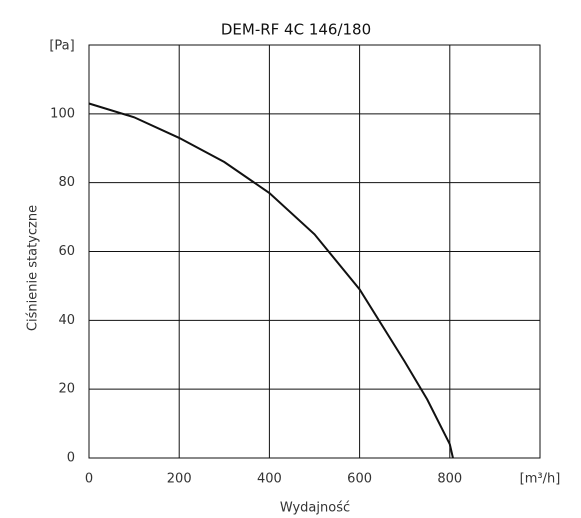 Image resolution: width=581 pixels, height=518 pixels. Describe the element at coordinates (315, 508) in the screenshot. I see `x-axis-label: Wydajność` at that location.